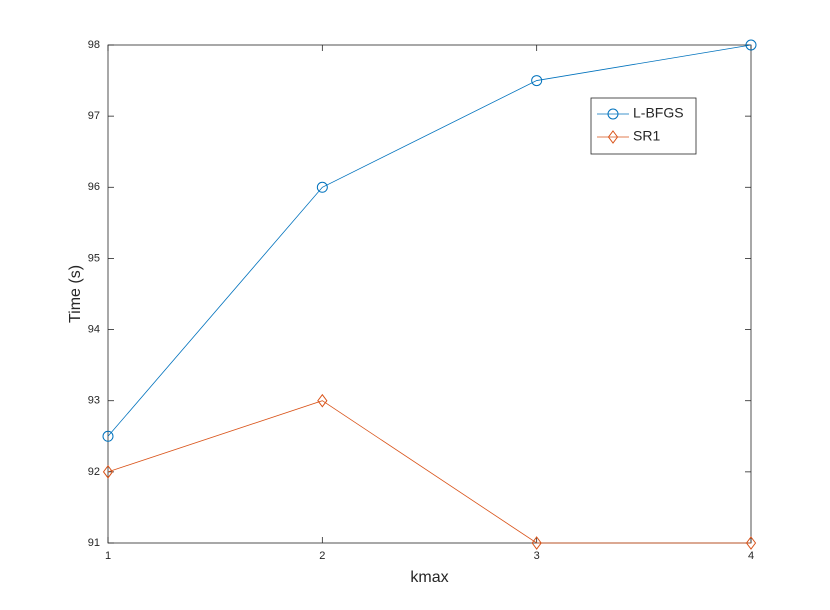 This screenshot has width=830, height=610. I want to click on y-tick-label: 91, so click(94, 543).